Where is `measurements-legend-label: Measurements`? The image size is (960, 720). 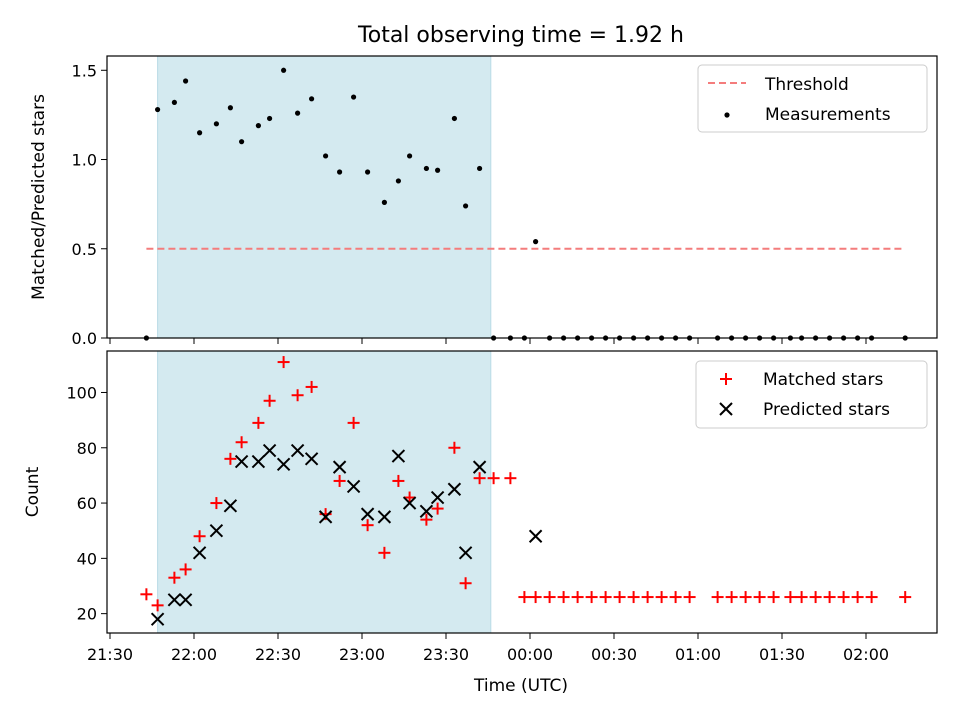
measurements-legend-label: Measurements is located at coordinates (828, 115).